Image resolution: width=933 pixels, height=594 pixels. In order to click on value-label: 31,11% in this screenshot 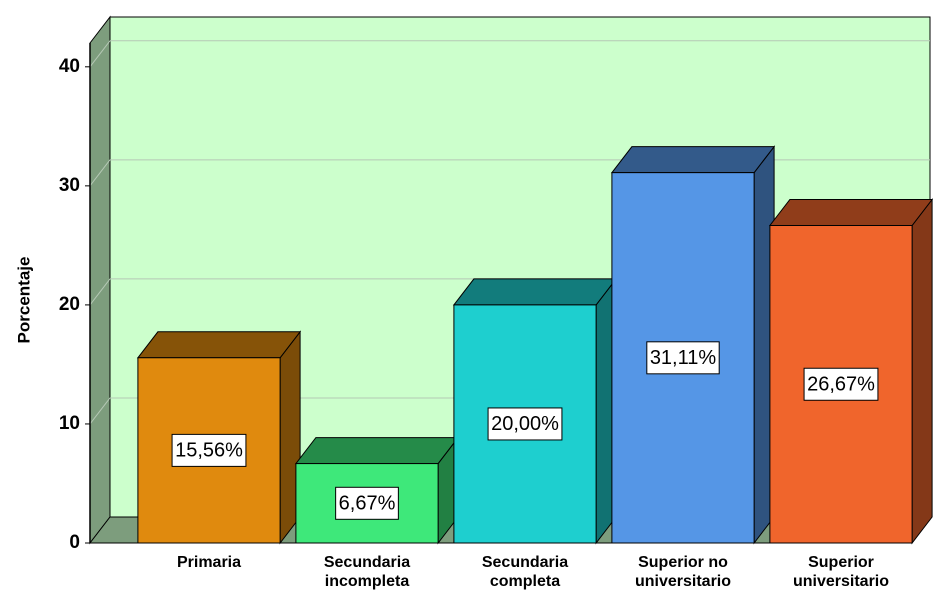, I will do `click(683, 358)`.